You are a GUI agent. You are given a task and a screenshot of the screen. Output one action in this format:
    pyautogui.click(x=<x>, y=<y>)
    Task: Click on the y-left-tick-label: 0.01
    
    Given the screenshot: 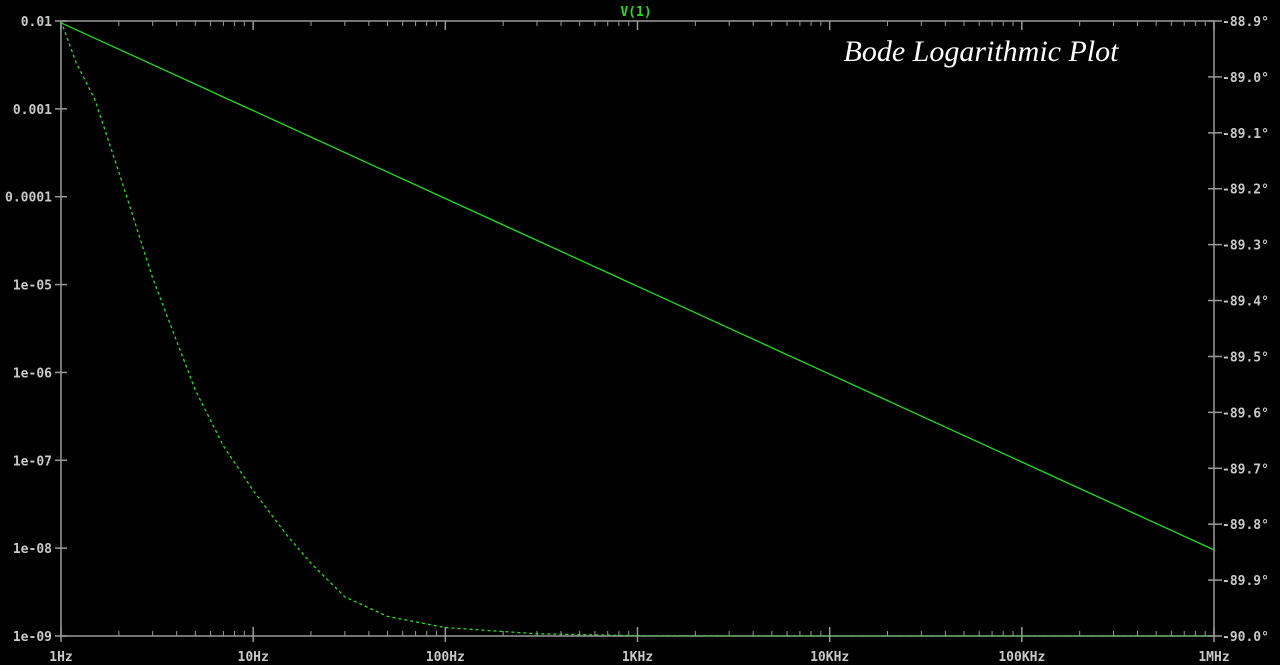 What is the action you would take?
    pyautogui.click(x=36, y=22)
    